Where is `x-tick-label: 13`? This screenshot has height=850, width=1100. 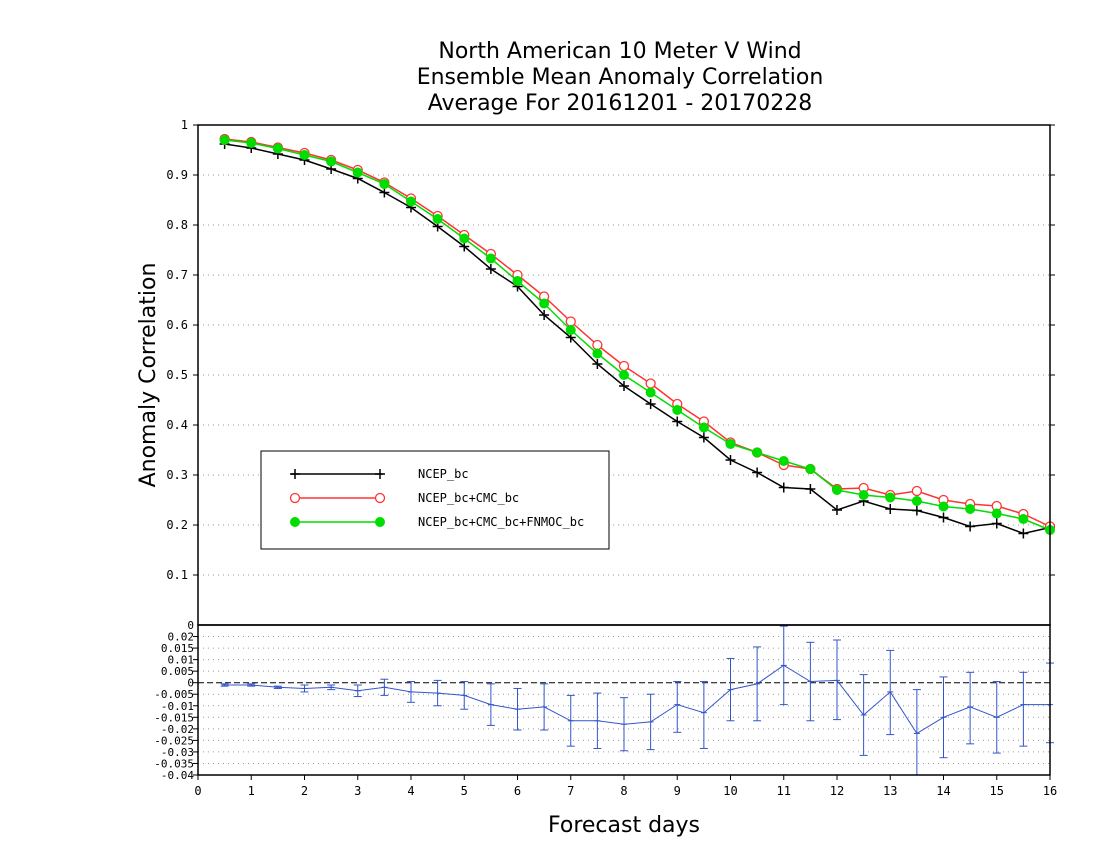 x-tick-label: 13 is located at coordinates (890, 791).